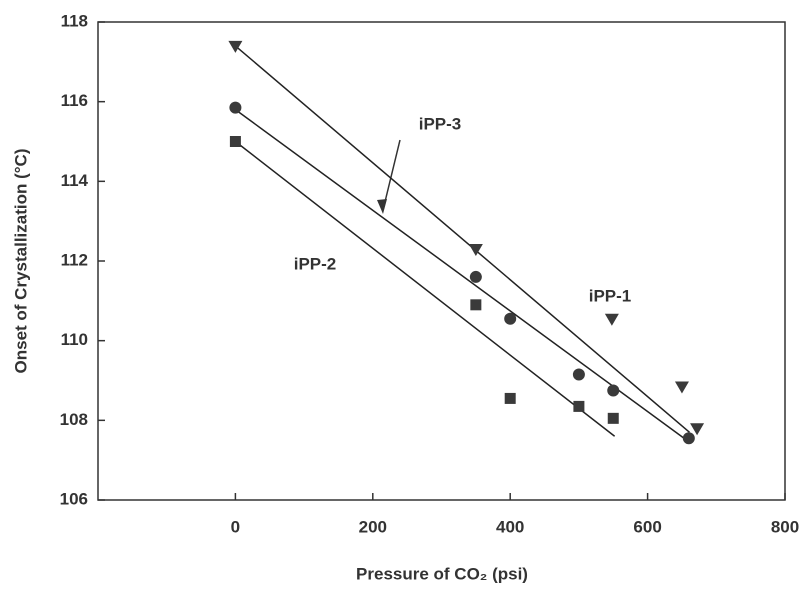  What do you see at coordinates (74, 259) in the screenshot?
I see `y-tick-label: 112` at bounding box center [74, 259].